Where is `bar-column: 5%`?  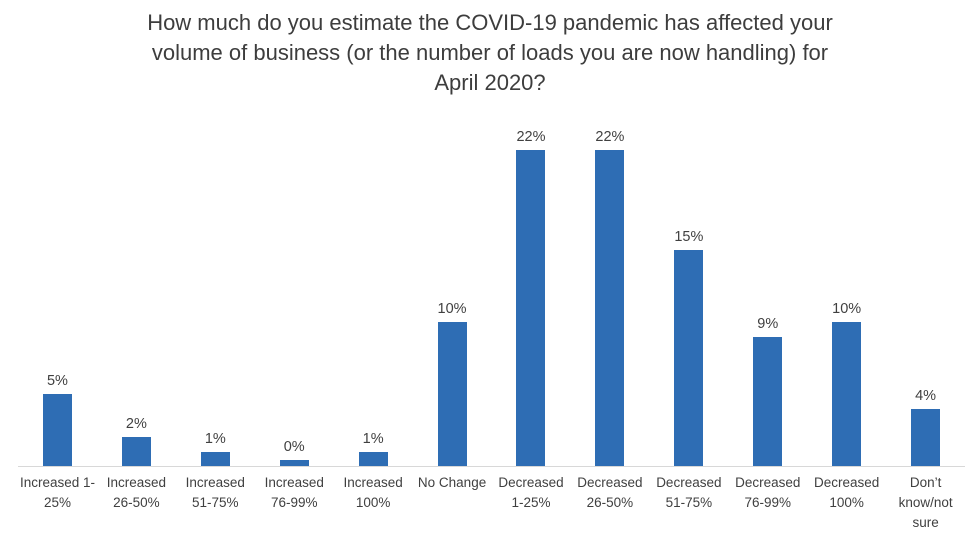 bar-column: 5% is located at coordinates (57, 419).